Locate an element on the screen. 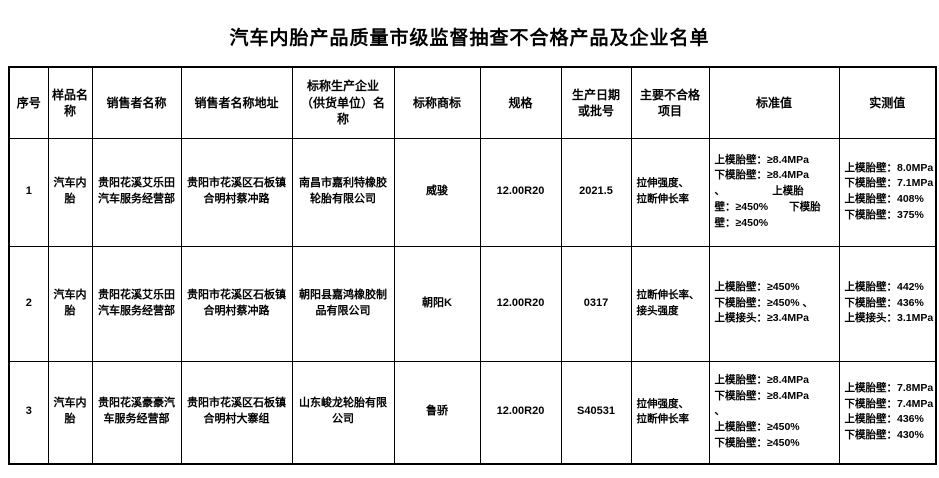 The width and height of the screenshot is (939, 478). cell-brand: 威骏 is located at coordinates (437, 192).